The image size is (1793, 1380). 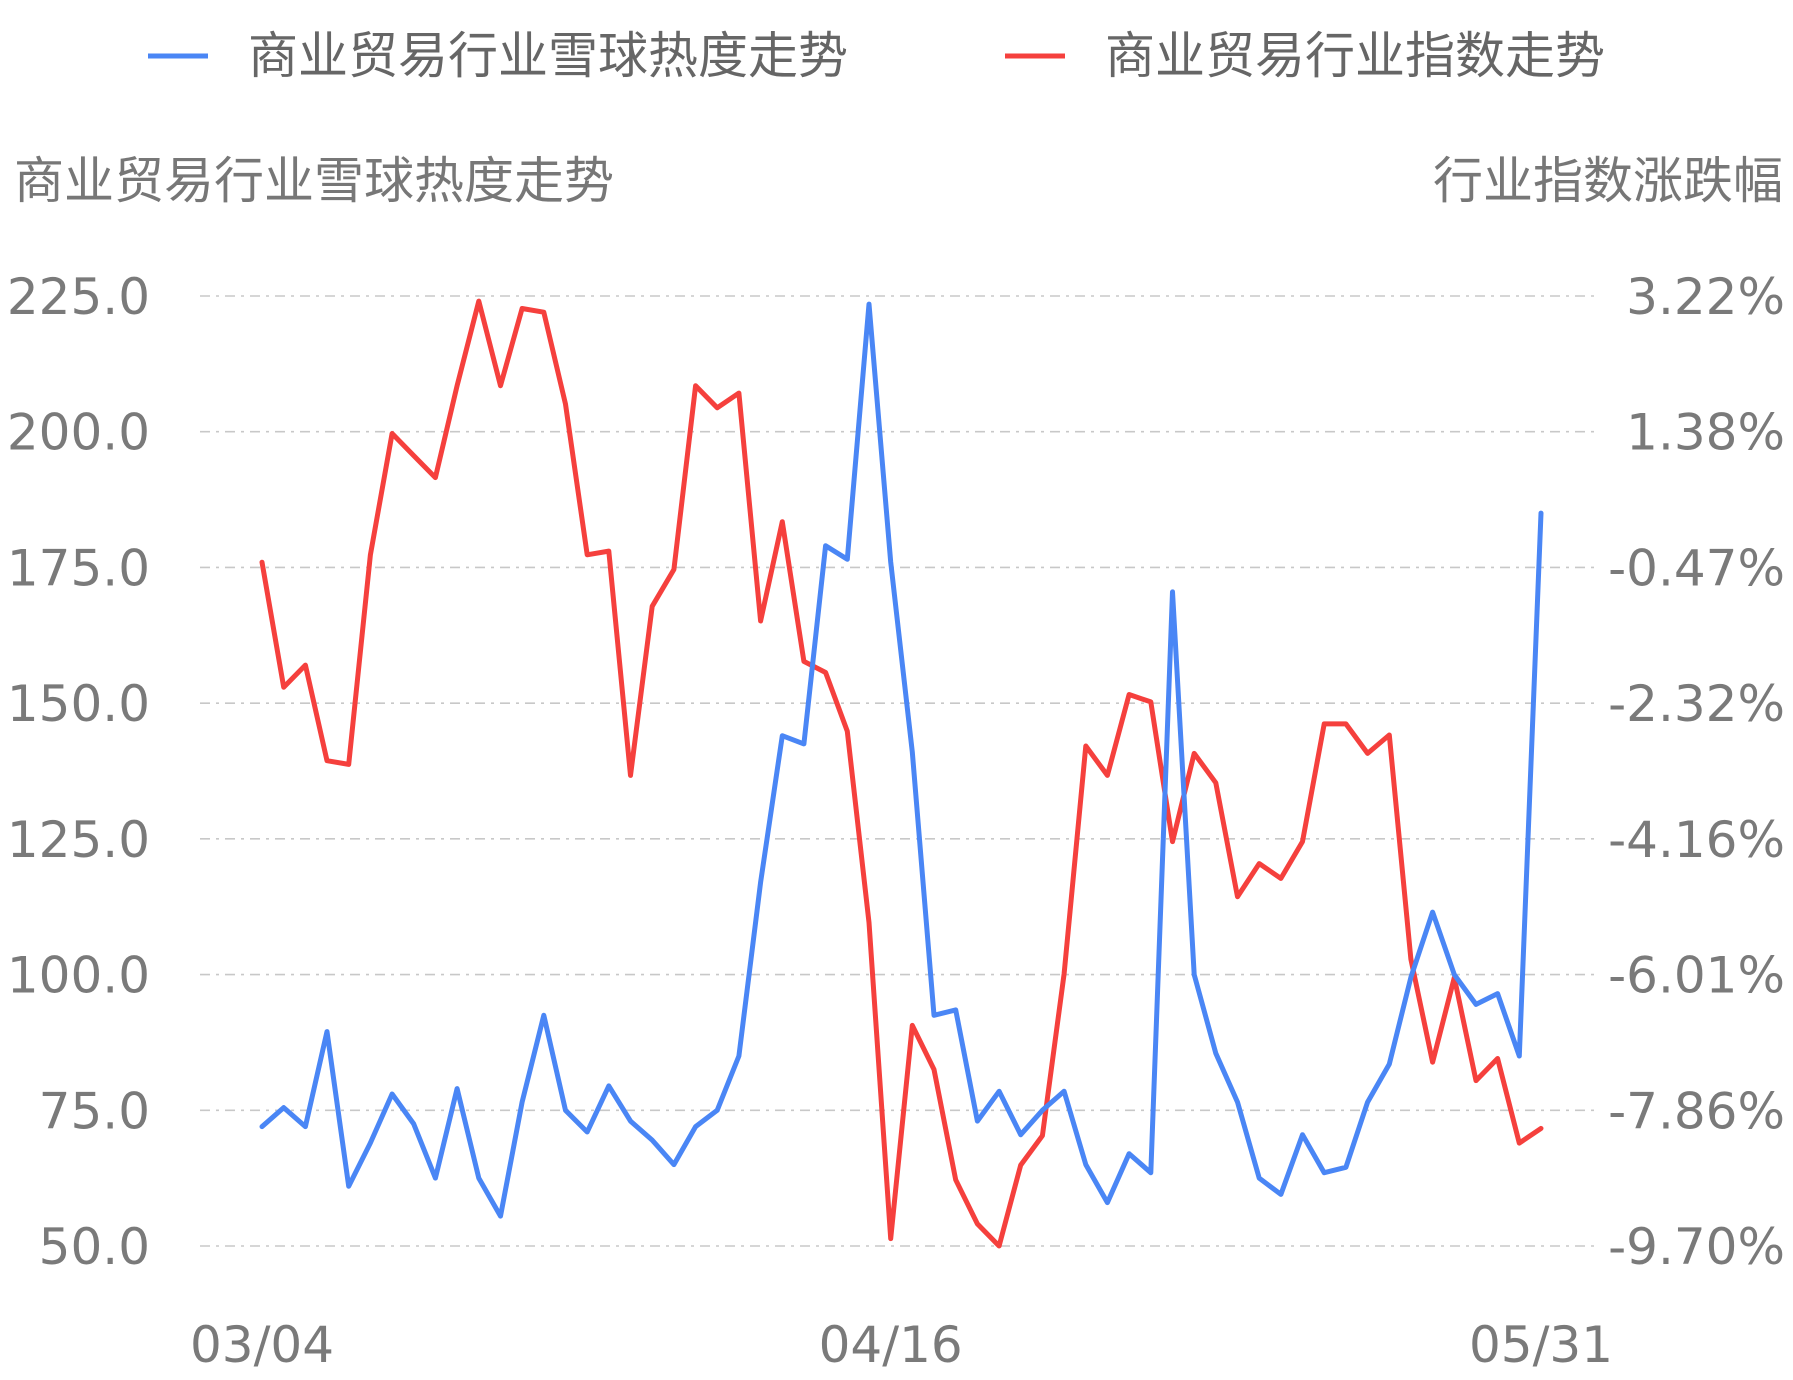 I want to click on left-tick-label: 175.0, so click(x=78, y=568).